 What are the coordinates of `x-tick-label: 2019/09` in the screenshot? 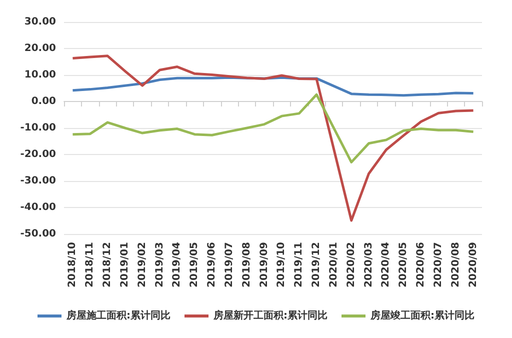 It's located at (264, 265).